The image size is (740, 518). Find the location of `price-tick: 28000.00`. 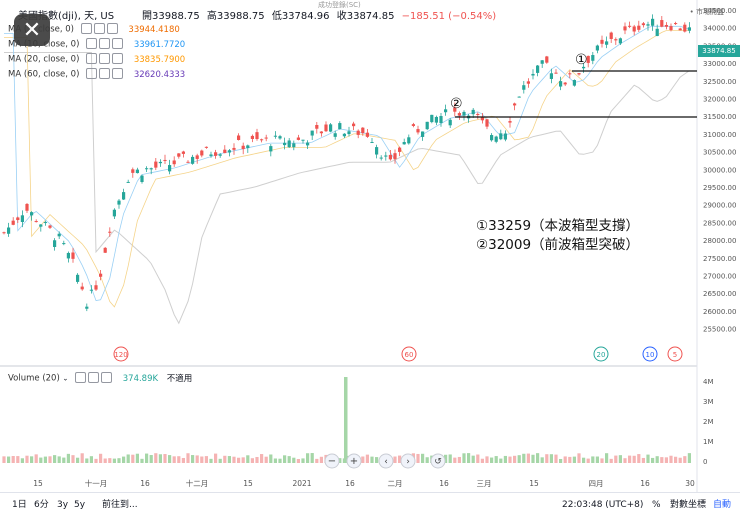

price-tick: 28000.00 is located at coordinates (719, 241).